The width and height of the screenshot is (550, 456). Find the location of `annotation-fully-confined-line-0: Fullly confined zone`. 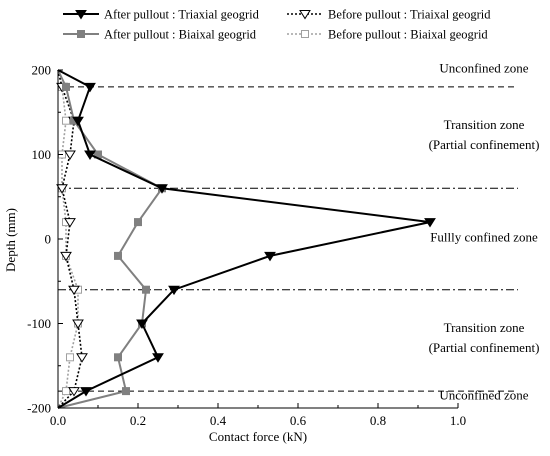

annotation-fully-confined-line-0: Fullly confined zone is located at coordinates (484, 237).